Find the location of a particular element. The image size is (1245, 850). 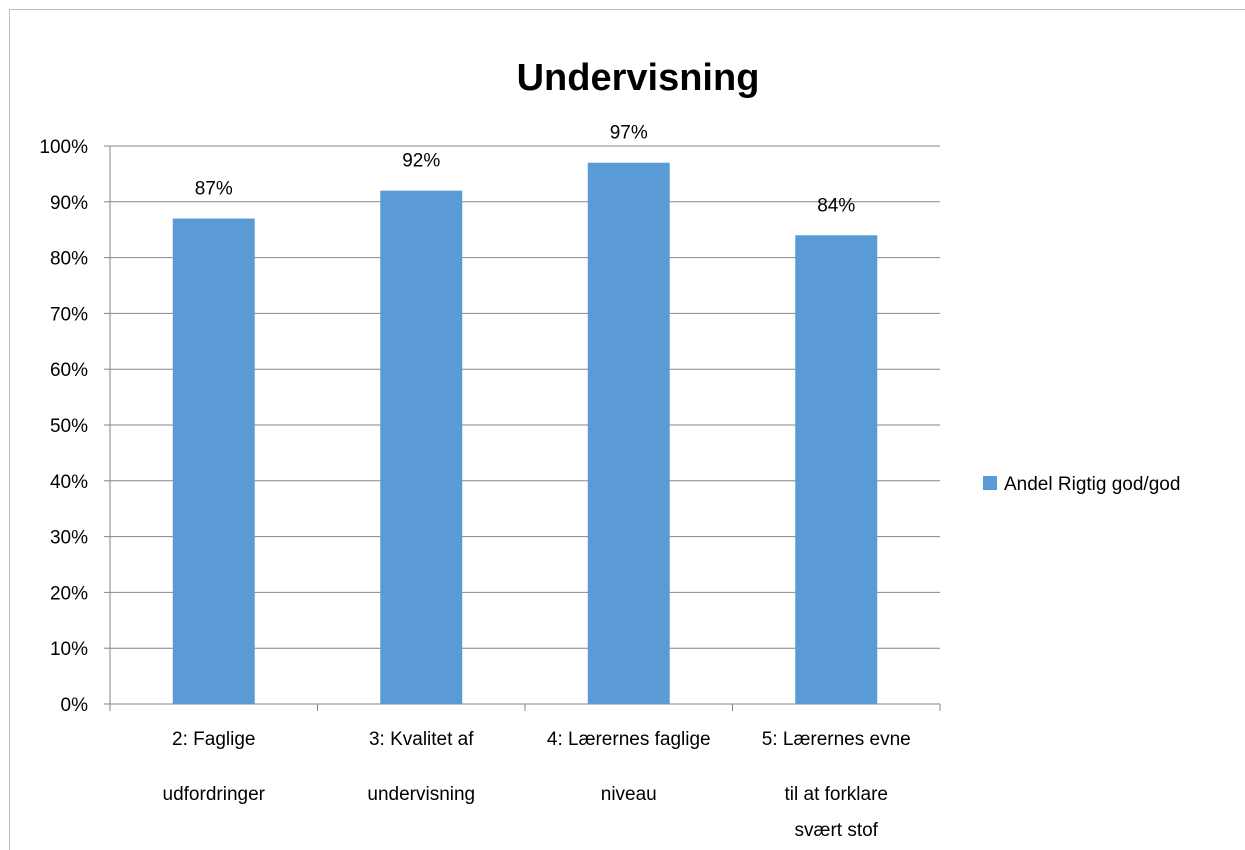

data-label: 92% is located at coordinates (421, 161).